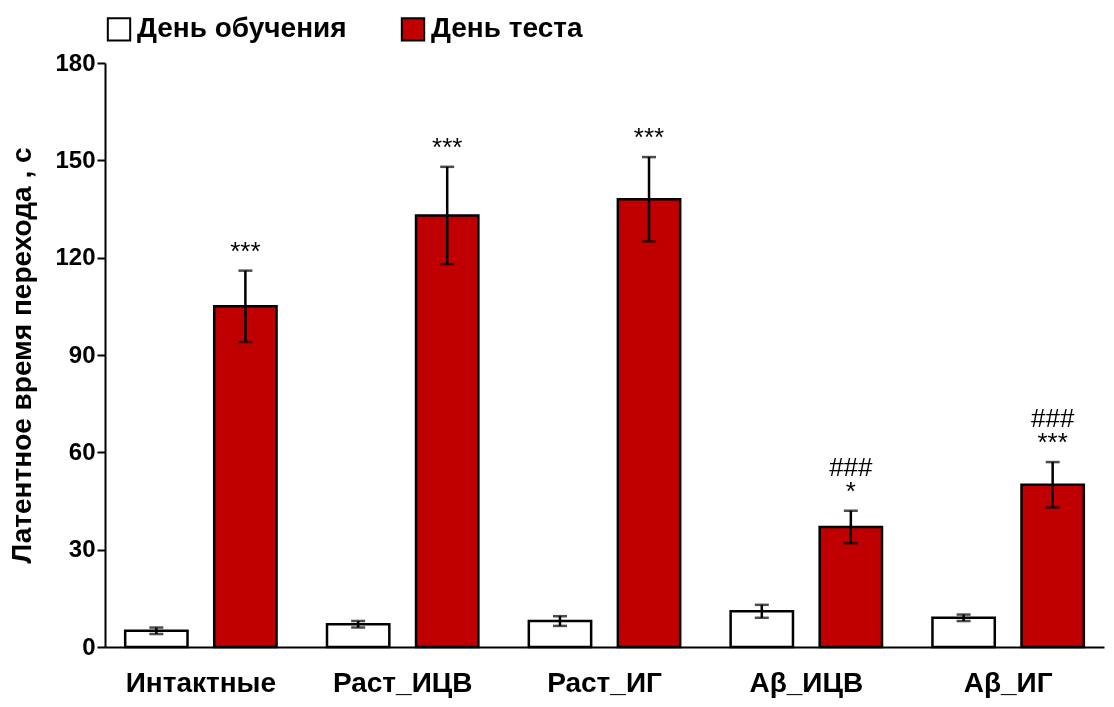 The image size is (1114, 707). I want to click on x-tick-label: Aβ_ИГ, so click(1008, 682).